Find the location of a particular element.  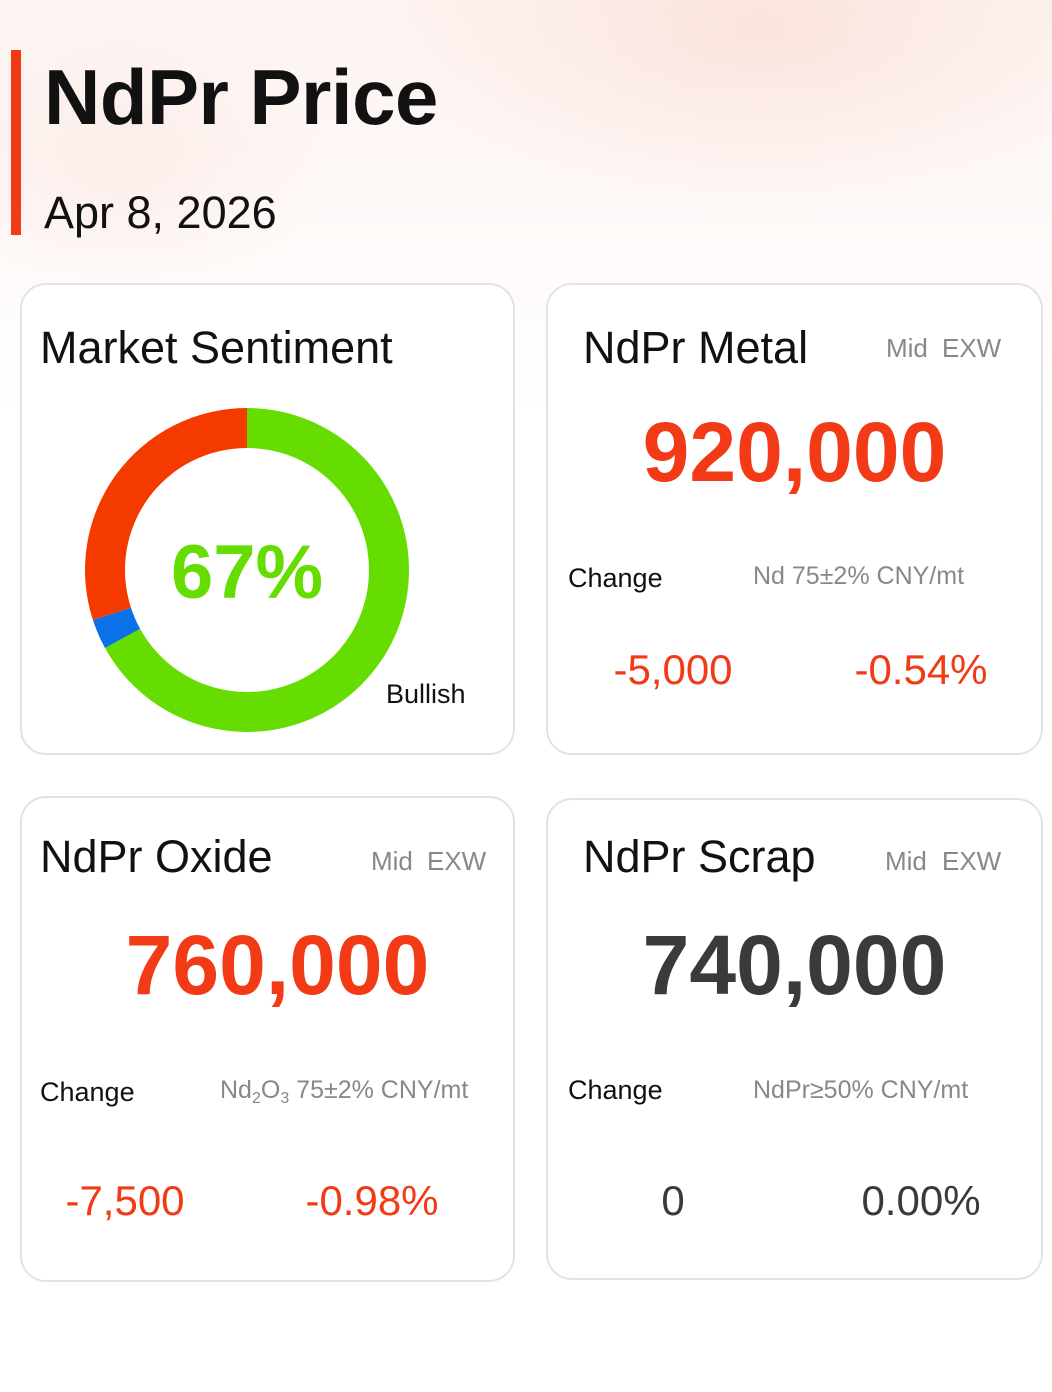

scrap-title: NdPr Scrap is located at coordinates (699, 856).